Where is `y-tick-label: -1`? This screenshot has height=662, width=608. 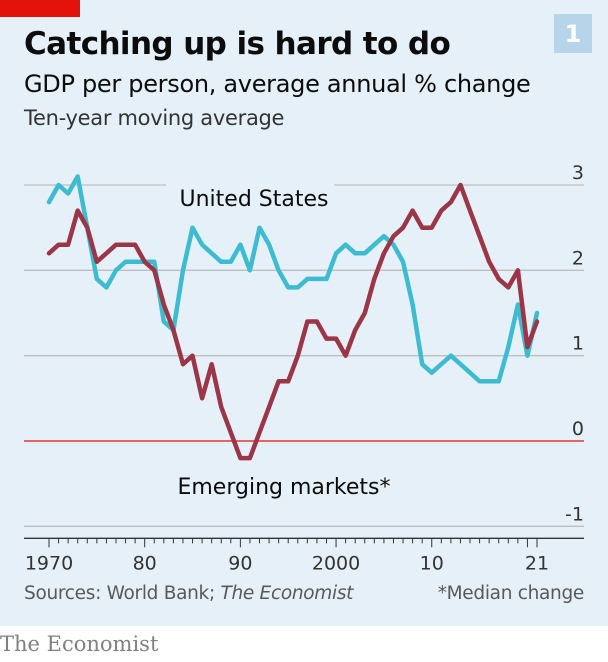 y-tick-label: -1 is located at coordinates (574, 514).